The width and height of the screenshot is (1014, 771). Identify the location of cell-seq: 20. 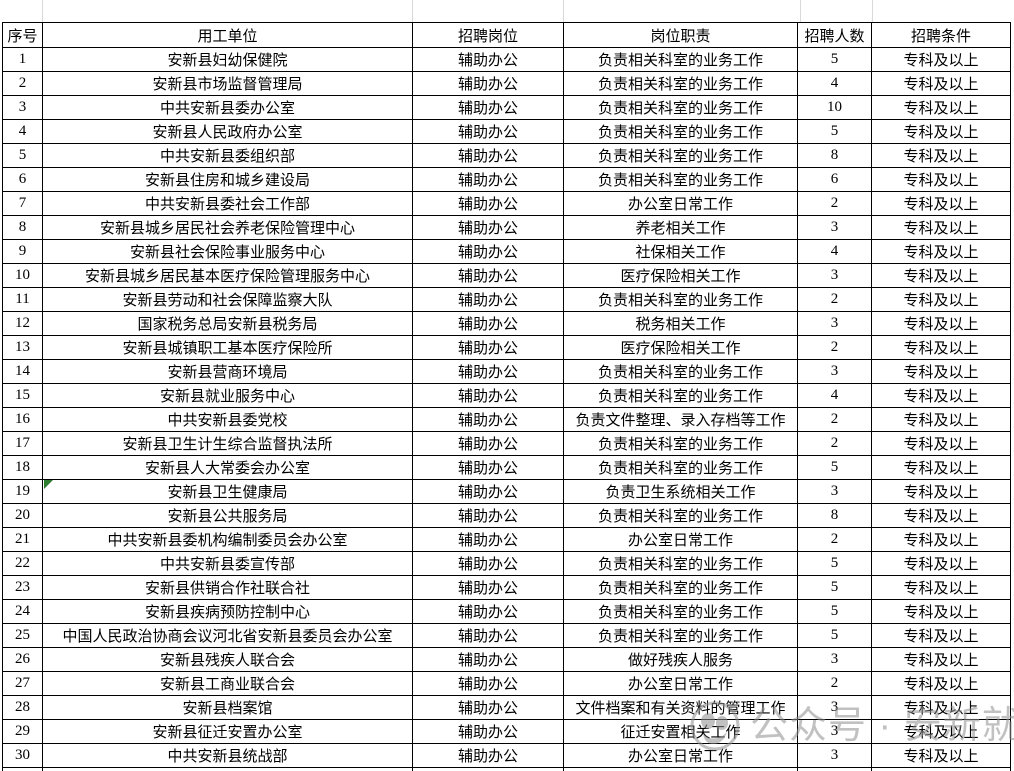
(22, 515).